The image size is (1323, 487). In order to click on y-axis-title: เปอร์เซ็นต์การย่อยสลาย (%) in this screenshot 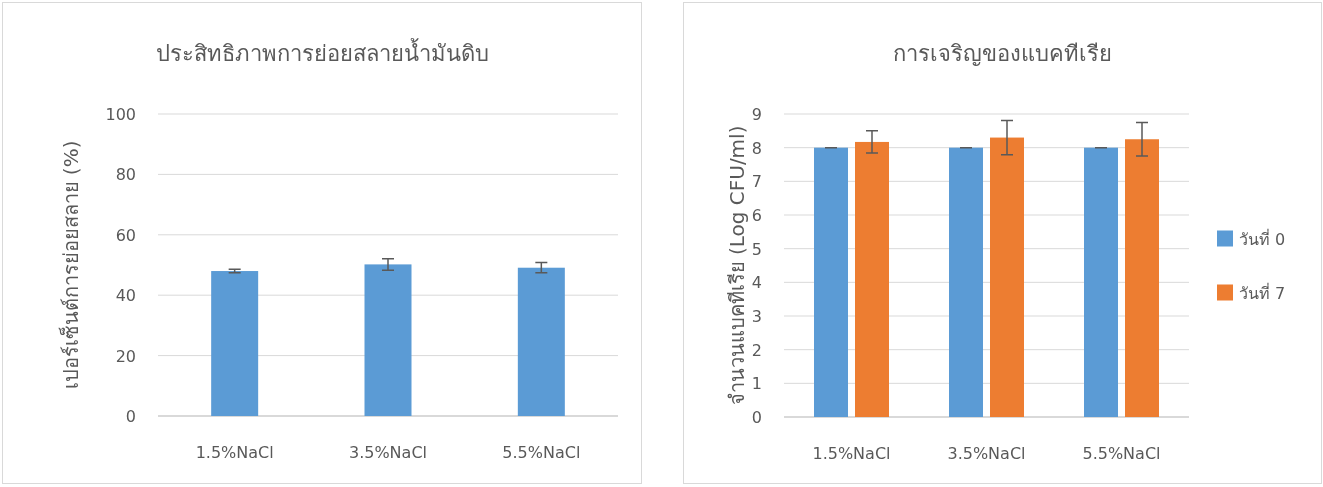, I will do `click(70, 265)`.